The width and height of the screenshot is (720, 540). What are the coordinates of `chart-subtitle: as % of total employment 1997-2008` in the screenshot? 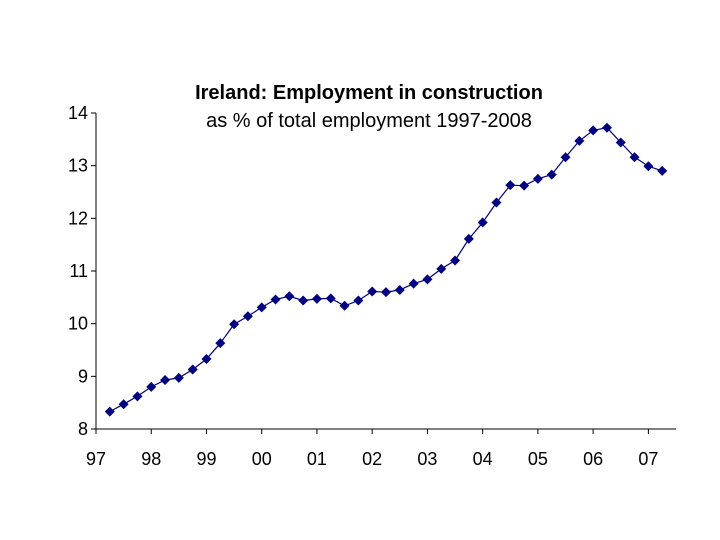 It's located at (369, 121).